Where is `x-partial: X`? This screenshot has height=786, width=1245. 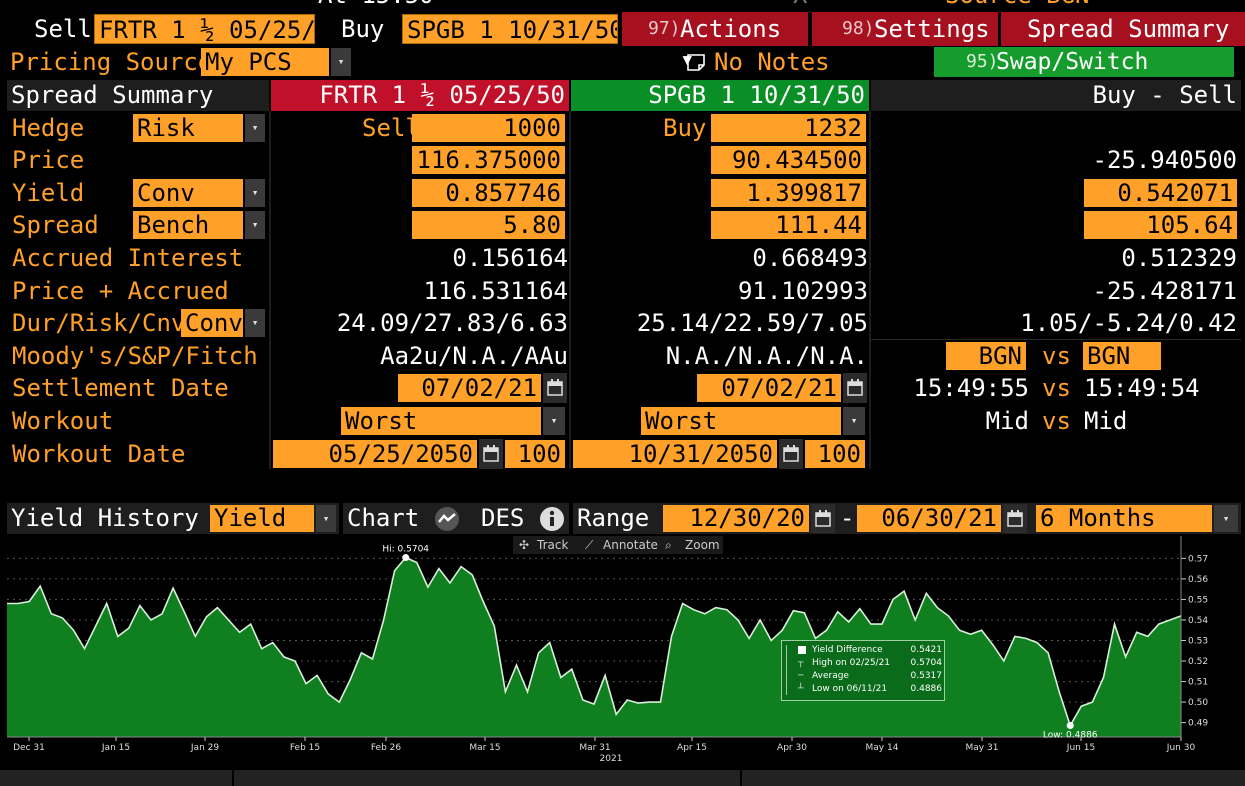 x-partial: X is located at coordinates (800, 5).